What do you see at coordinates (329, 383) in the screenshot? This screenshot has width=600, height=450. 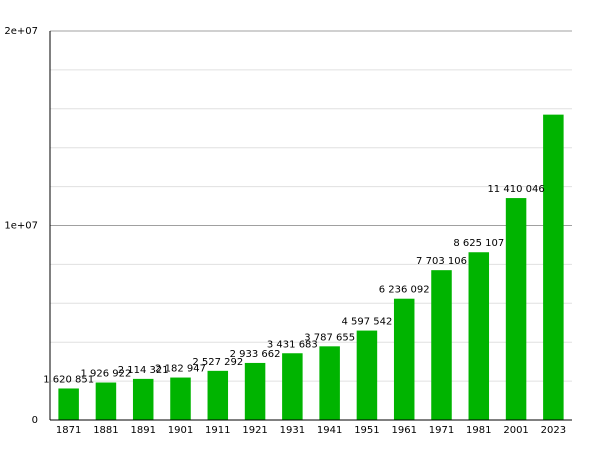 I see `bar-1941` at bounding box center [329, 383].